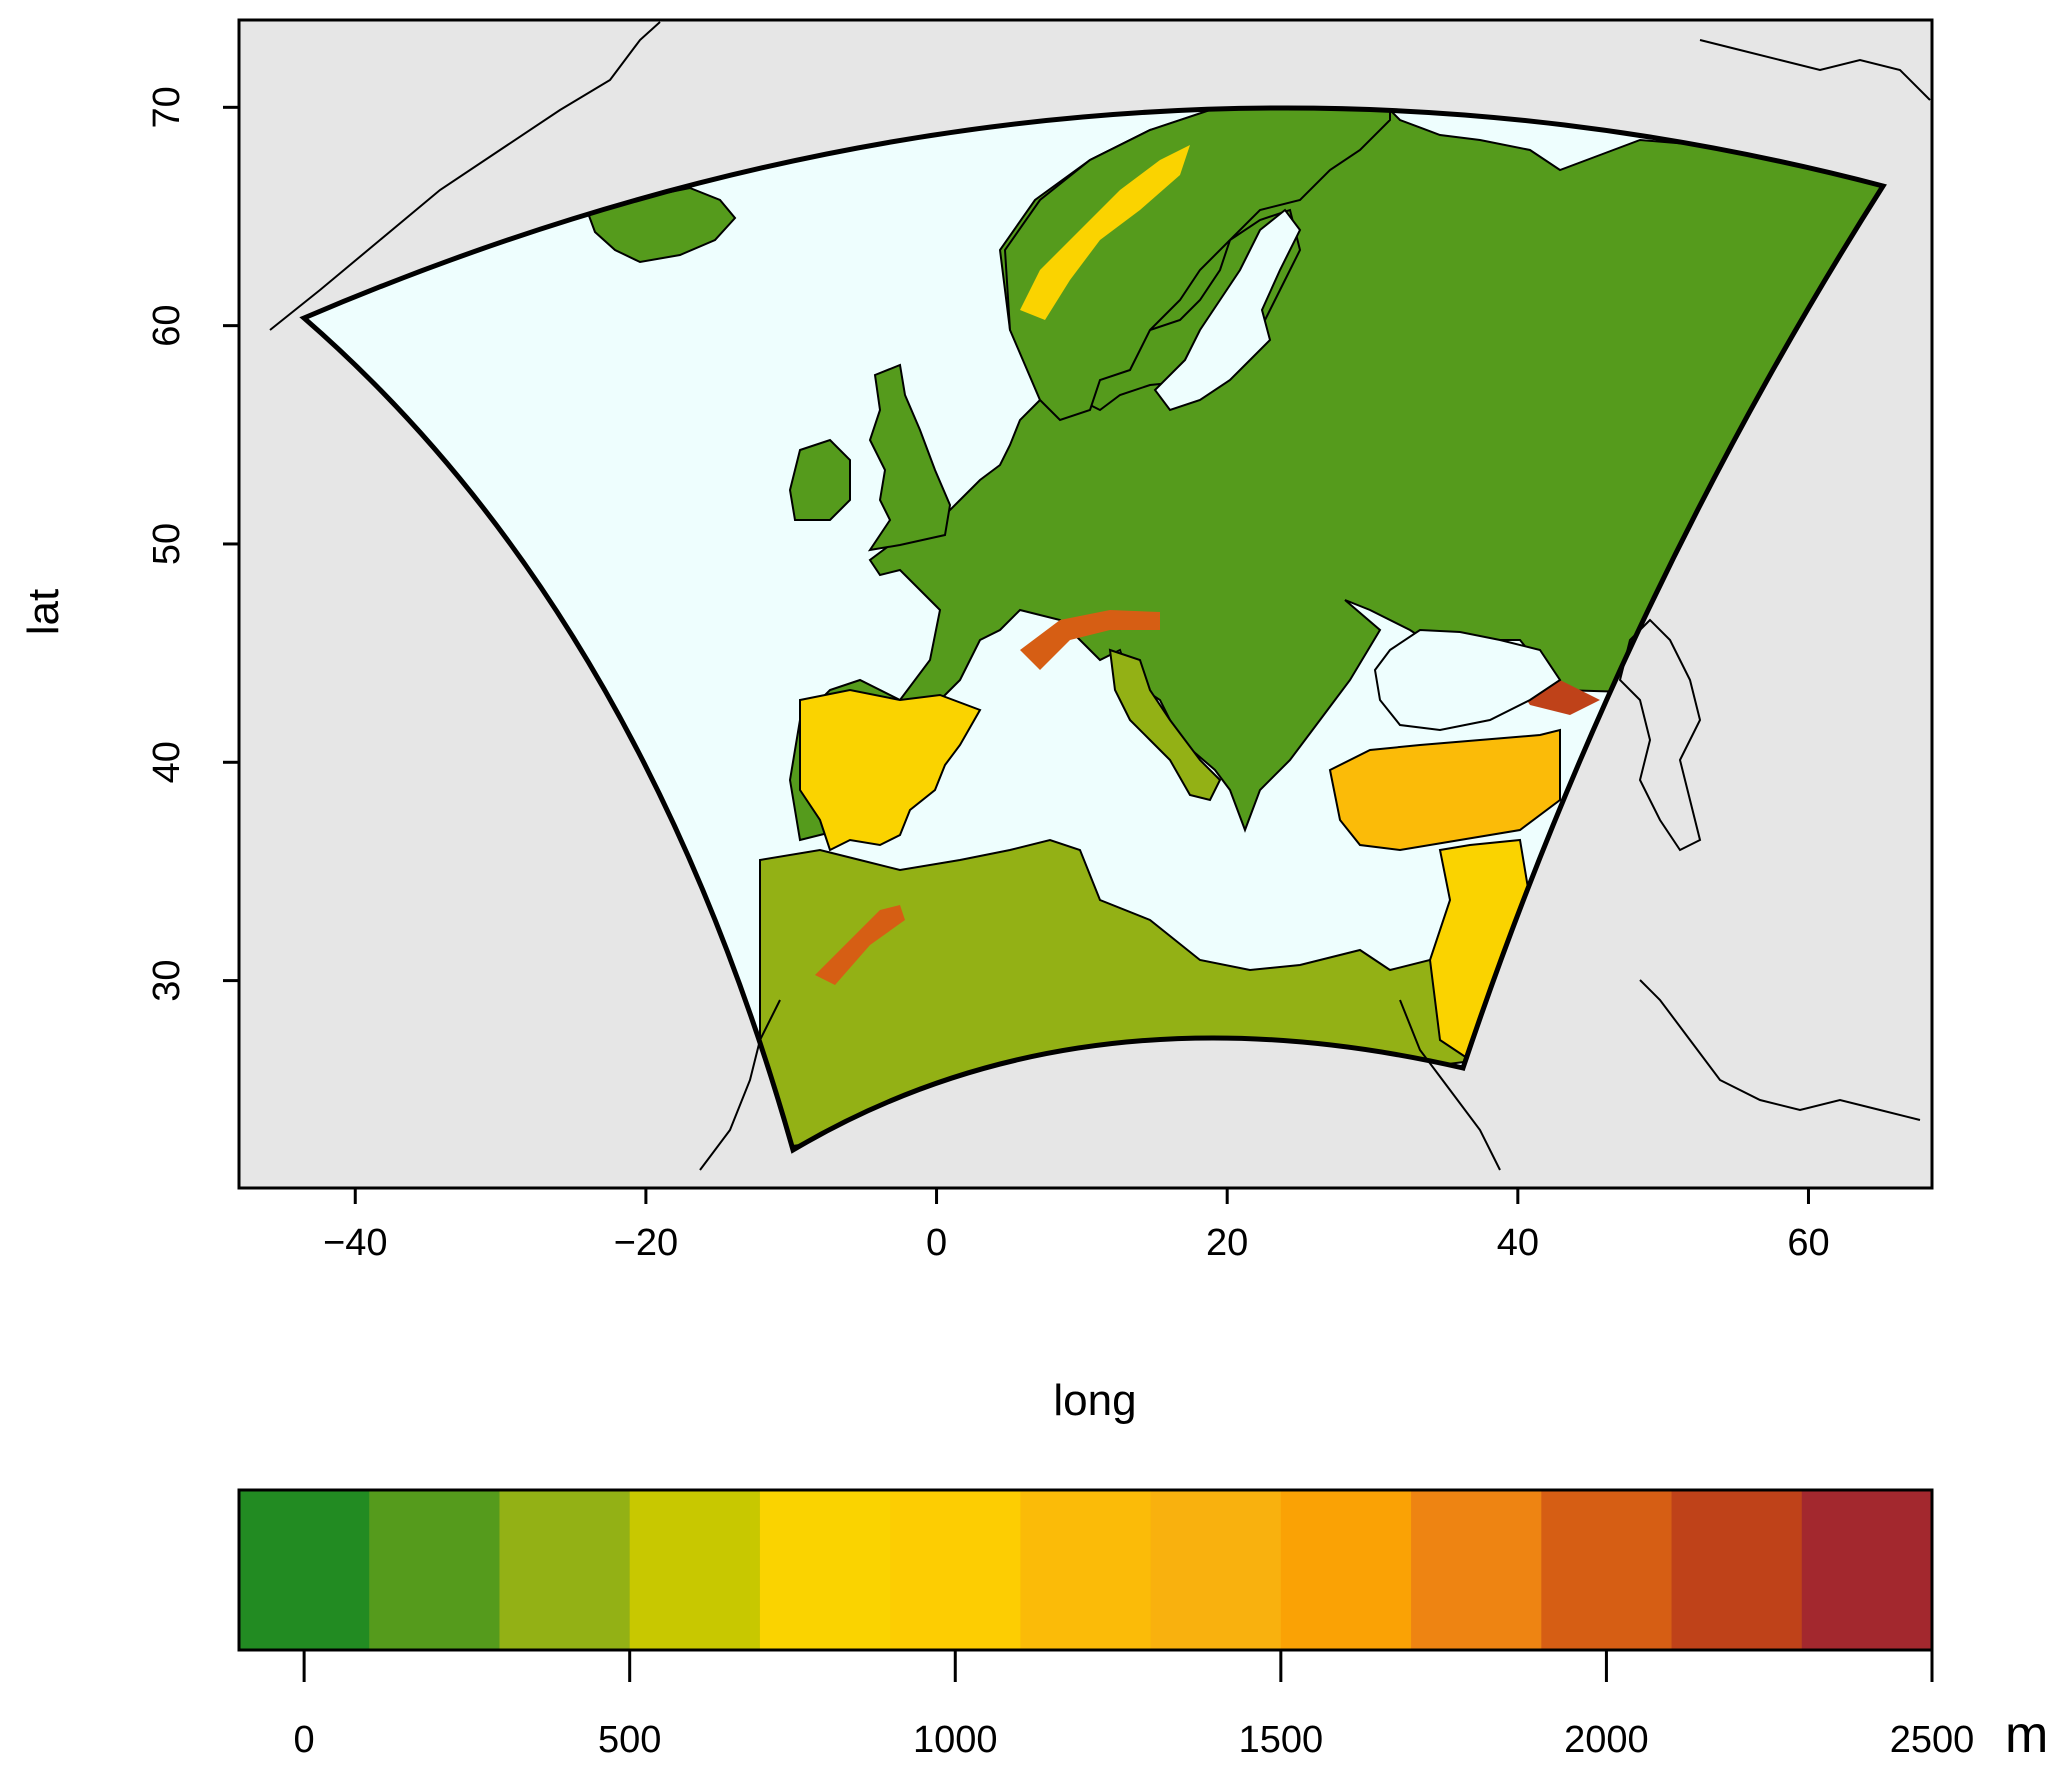  What do you see at coordinates (909, 457) in the screenshot?
I see `land-great-britain` at bounding box center [909, 457].